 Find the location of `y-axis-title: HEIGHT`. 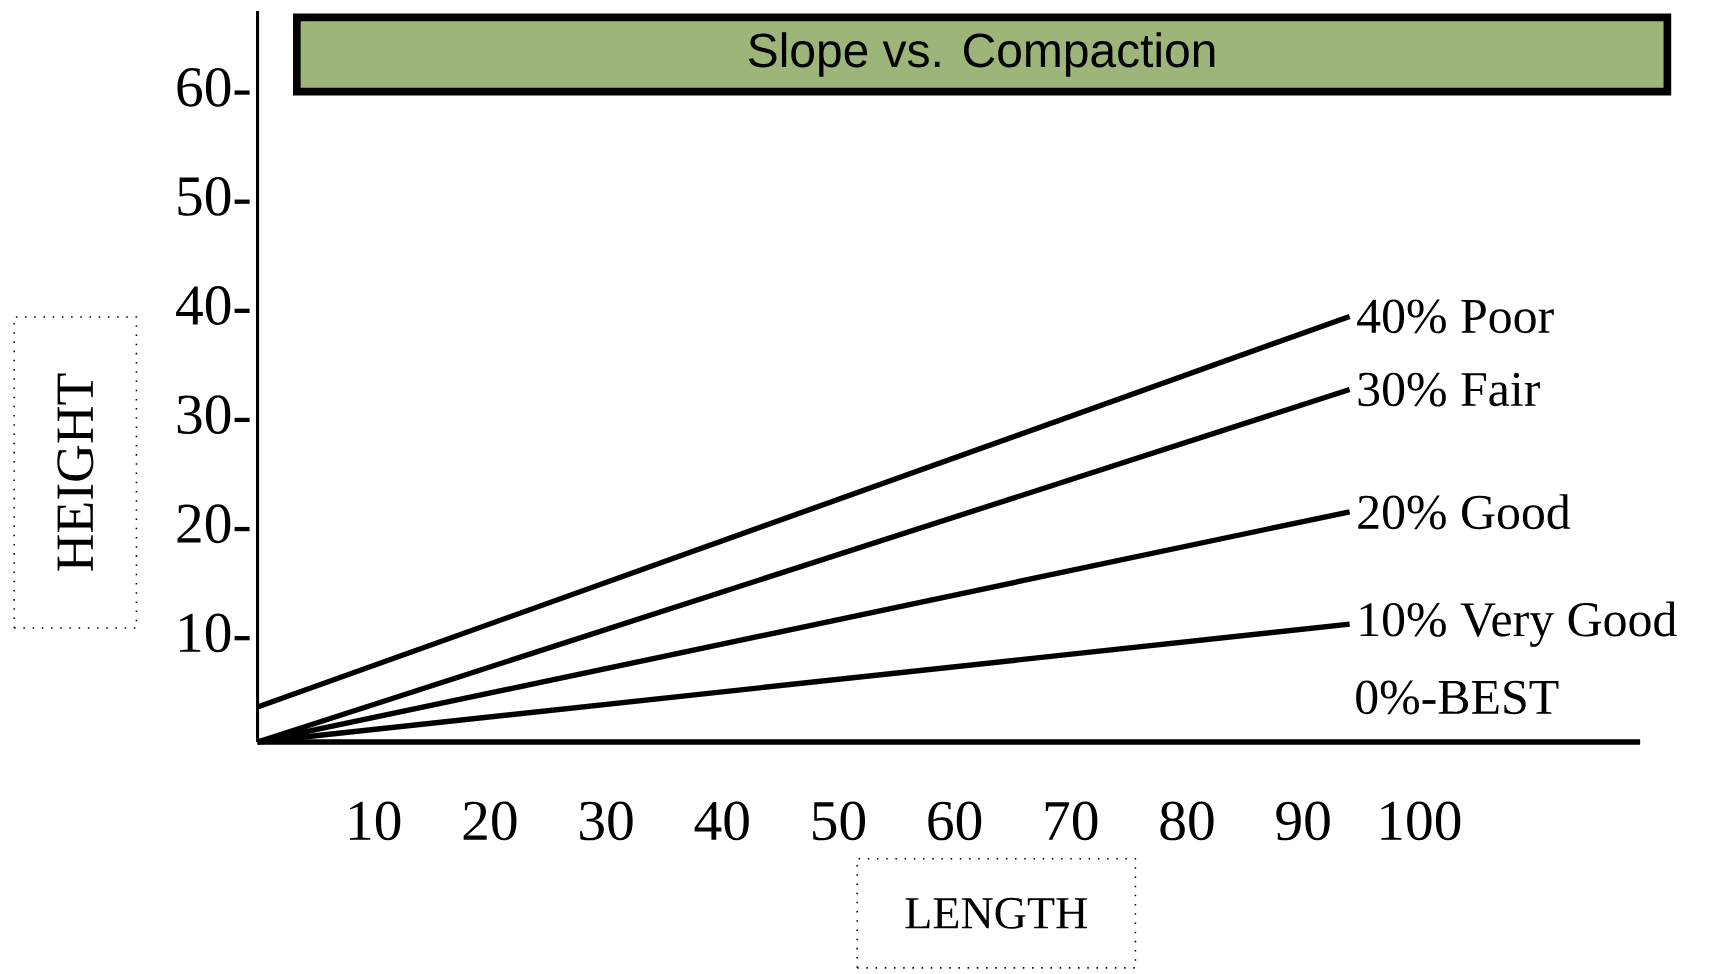

y-axis-title: HEIGHT is located at coordinates (75, 472).